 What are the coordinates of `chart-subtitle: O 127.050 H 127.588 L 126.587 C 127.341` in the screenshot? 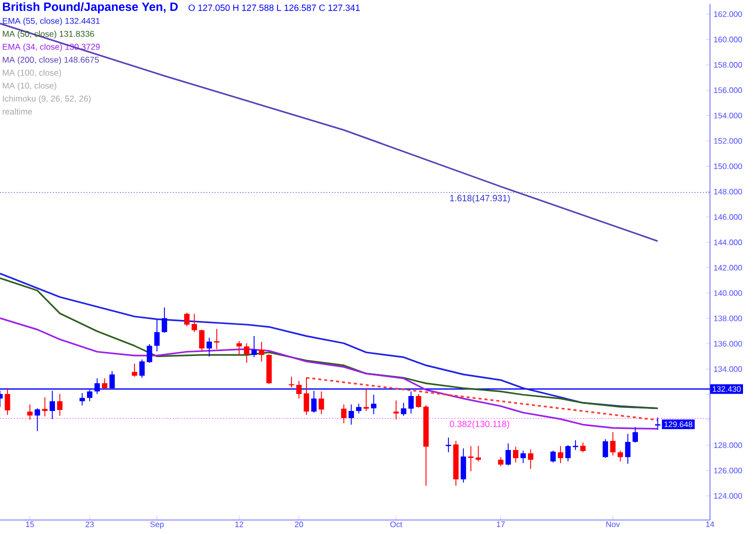 It's located at (274, 7).